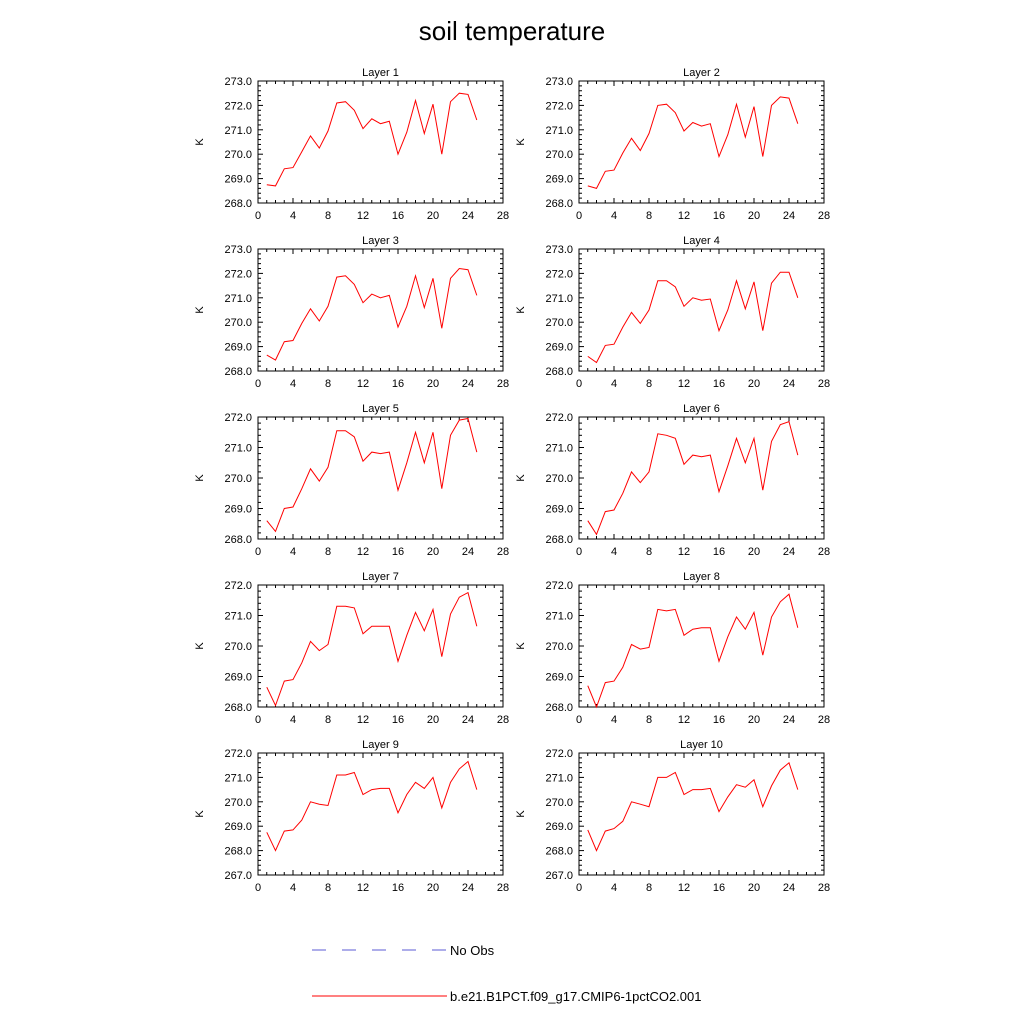 The height and width of the screenshot is (1024, 1024). Describe the element at coordinates (701, 409) in the screenshot. I see `panel-title: Layer 6` at that location.